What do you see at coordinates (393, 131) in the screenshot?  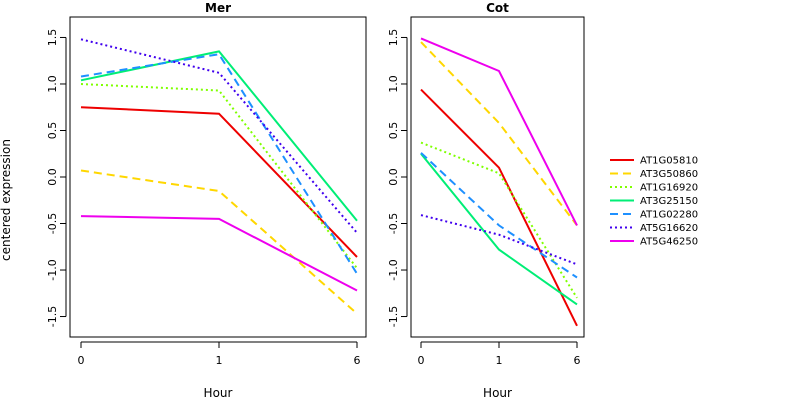 I see `y-tick-label-cot: 0.5` at bounding box center [393, 131].